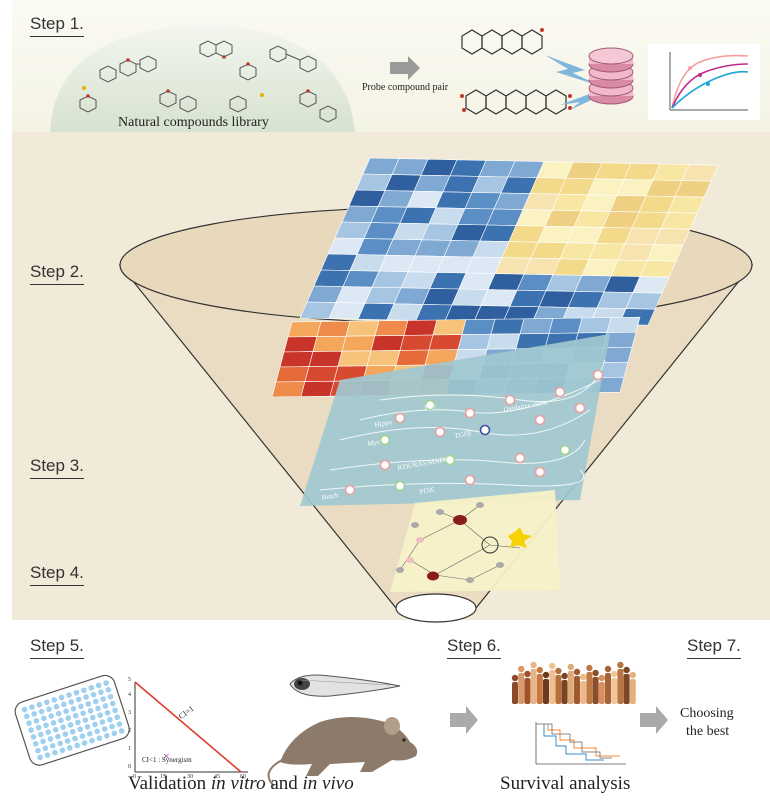 This screenshot has width=770, height=808. I want to click on step-3-label: Step 3., so click(57, 467).